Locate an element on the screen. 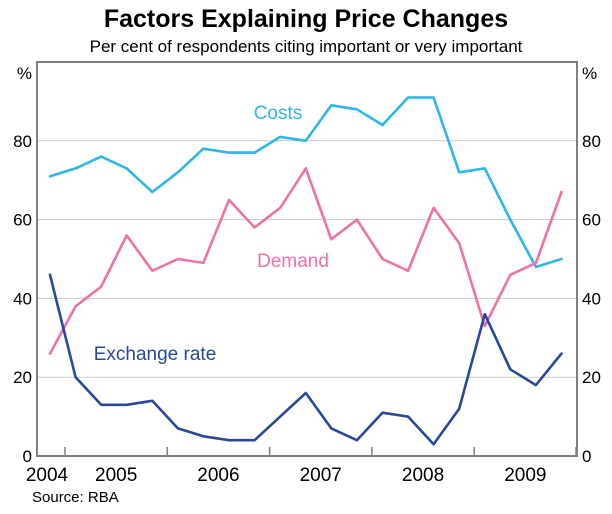  x-axis-label-2005: 2005 is located at coordinates (116, 475).